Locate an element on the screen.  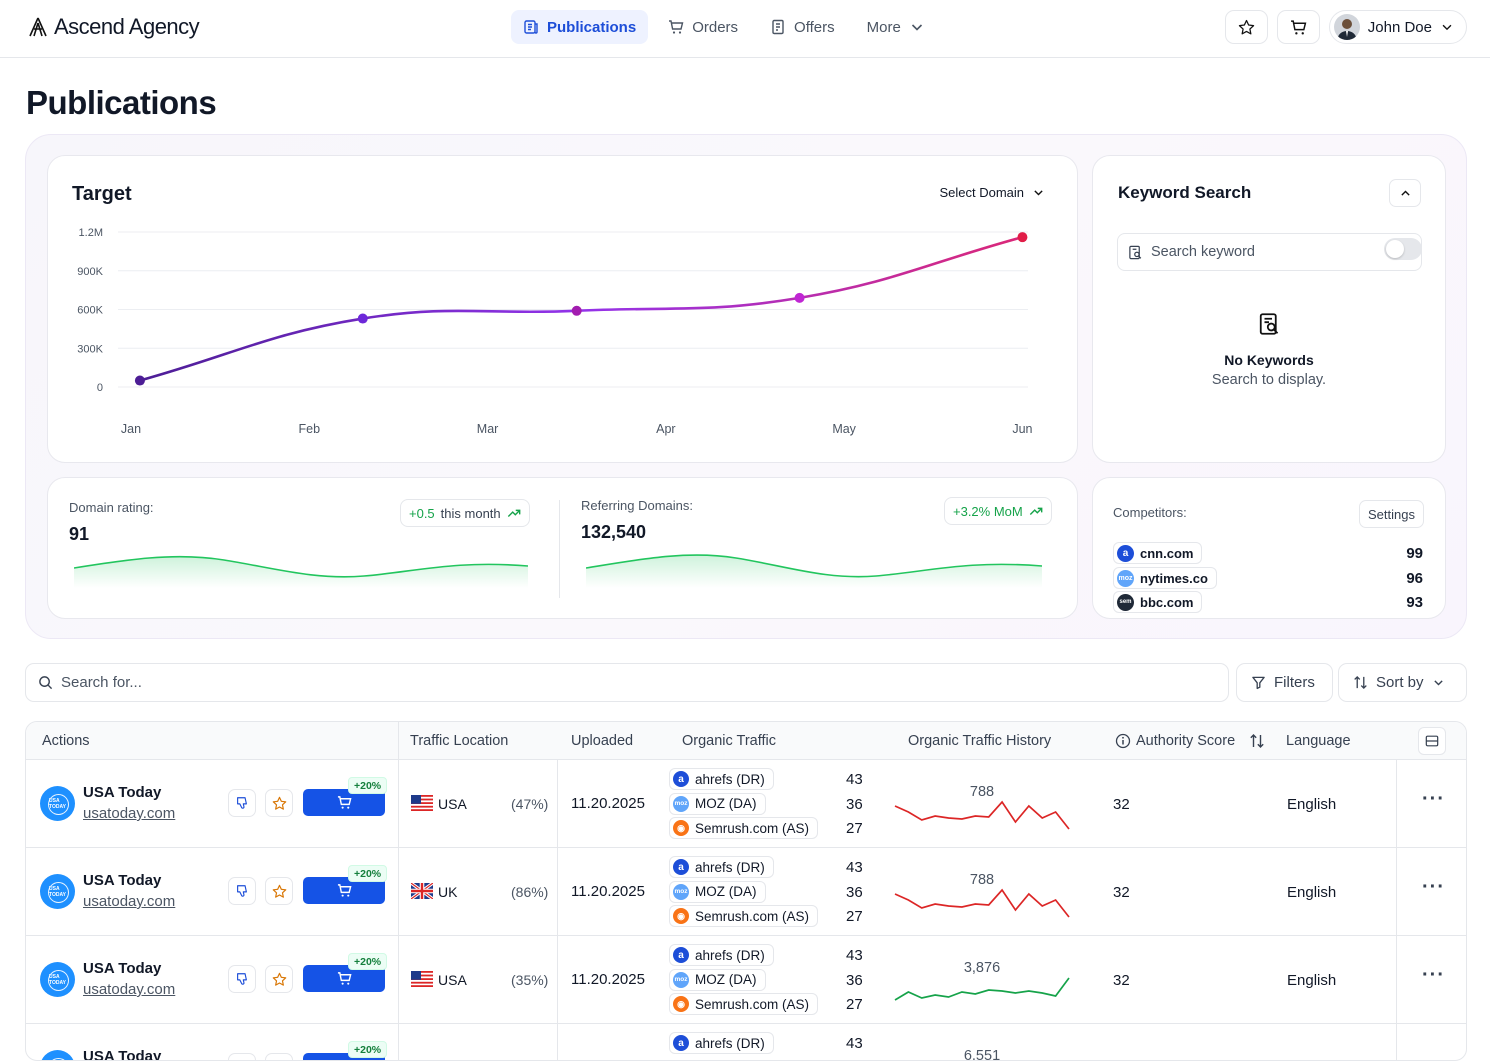
traffic-country: UK is located at coordinates (447, 892).